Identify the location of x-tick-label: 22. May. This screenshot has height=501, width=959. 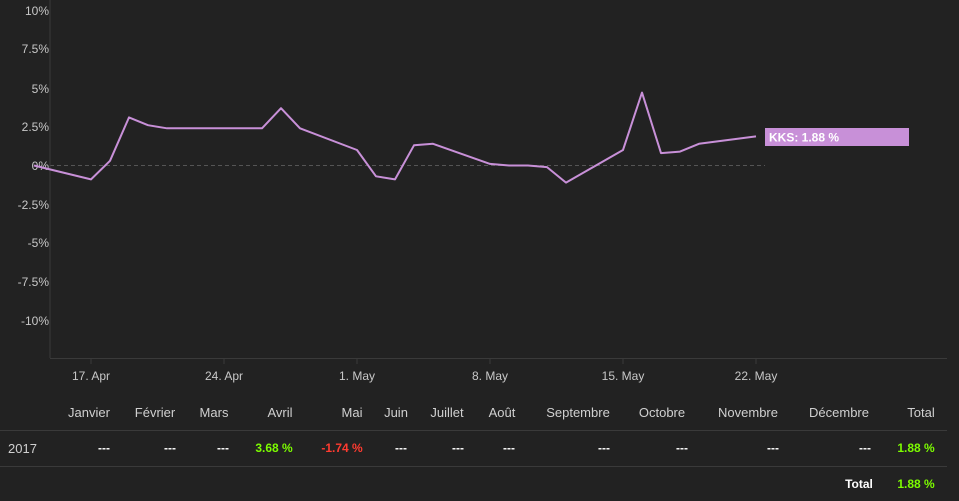
(756, 376).